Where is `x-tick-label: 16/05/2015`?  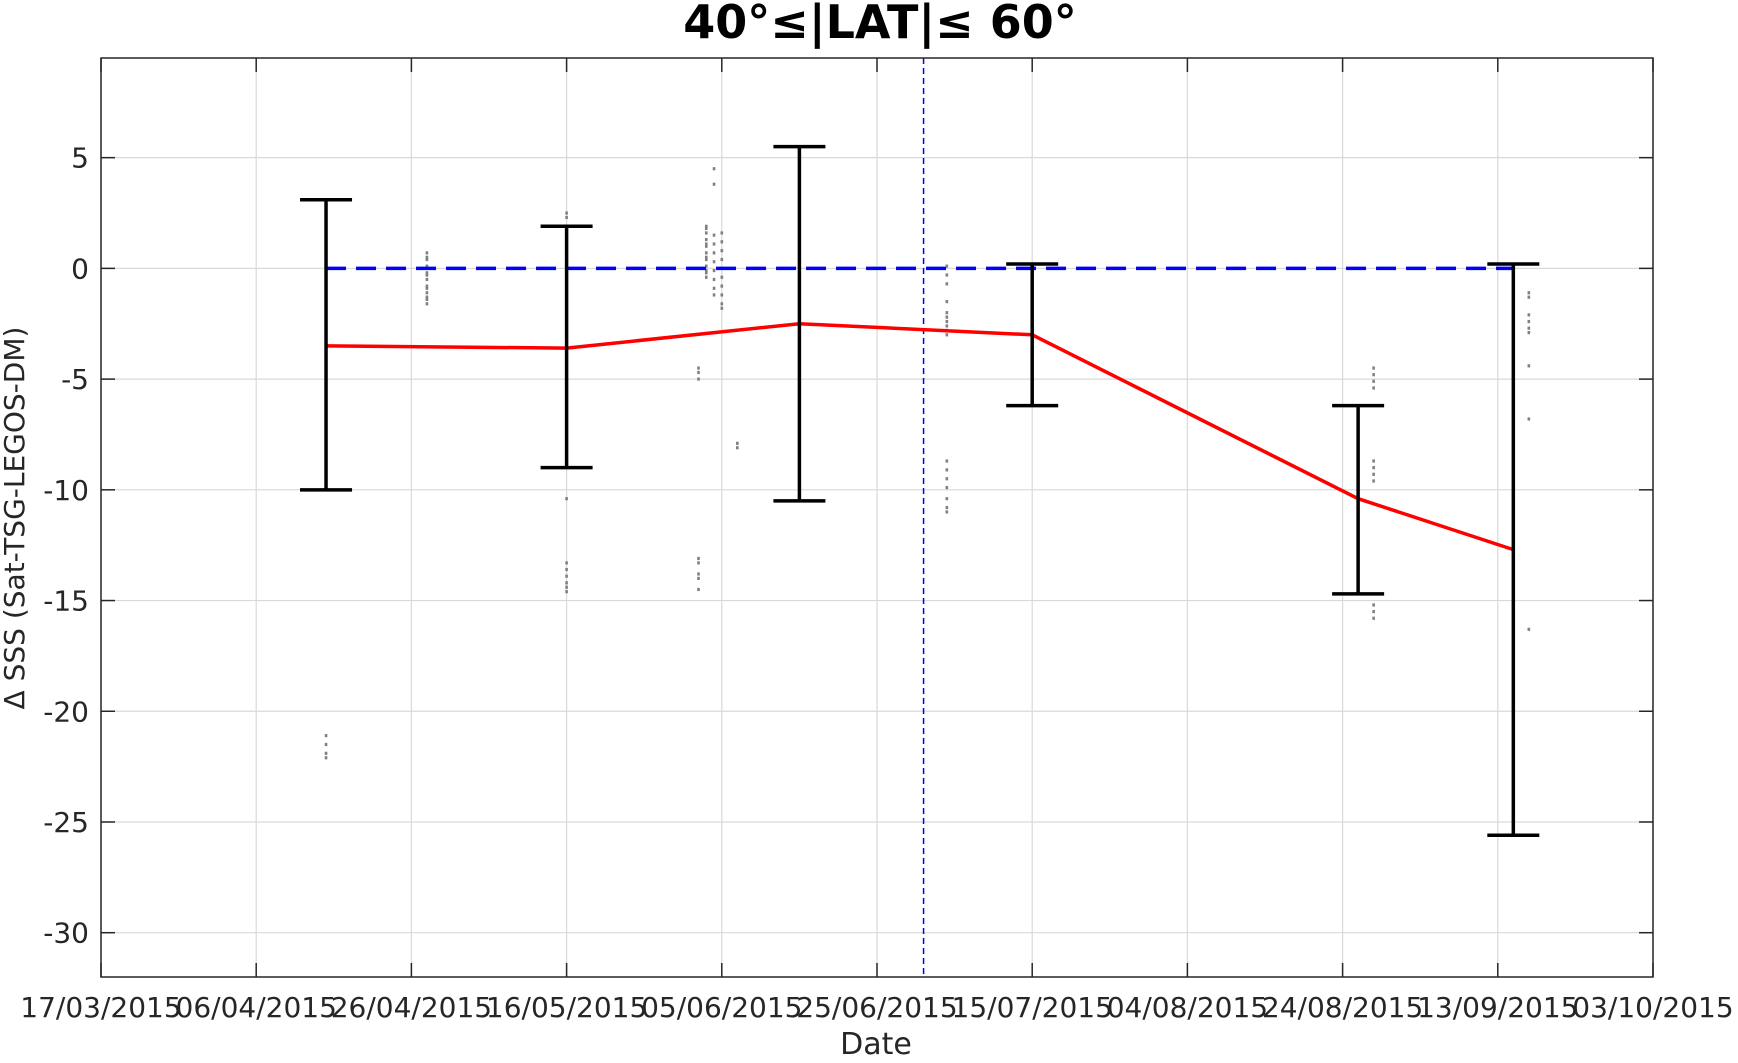 x-tick-label: 16/05/2015 is located at coordinates (566, 1007).